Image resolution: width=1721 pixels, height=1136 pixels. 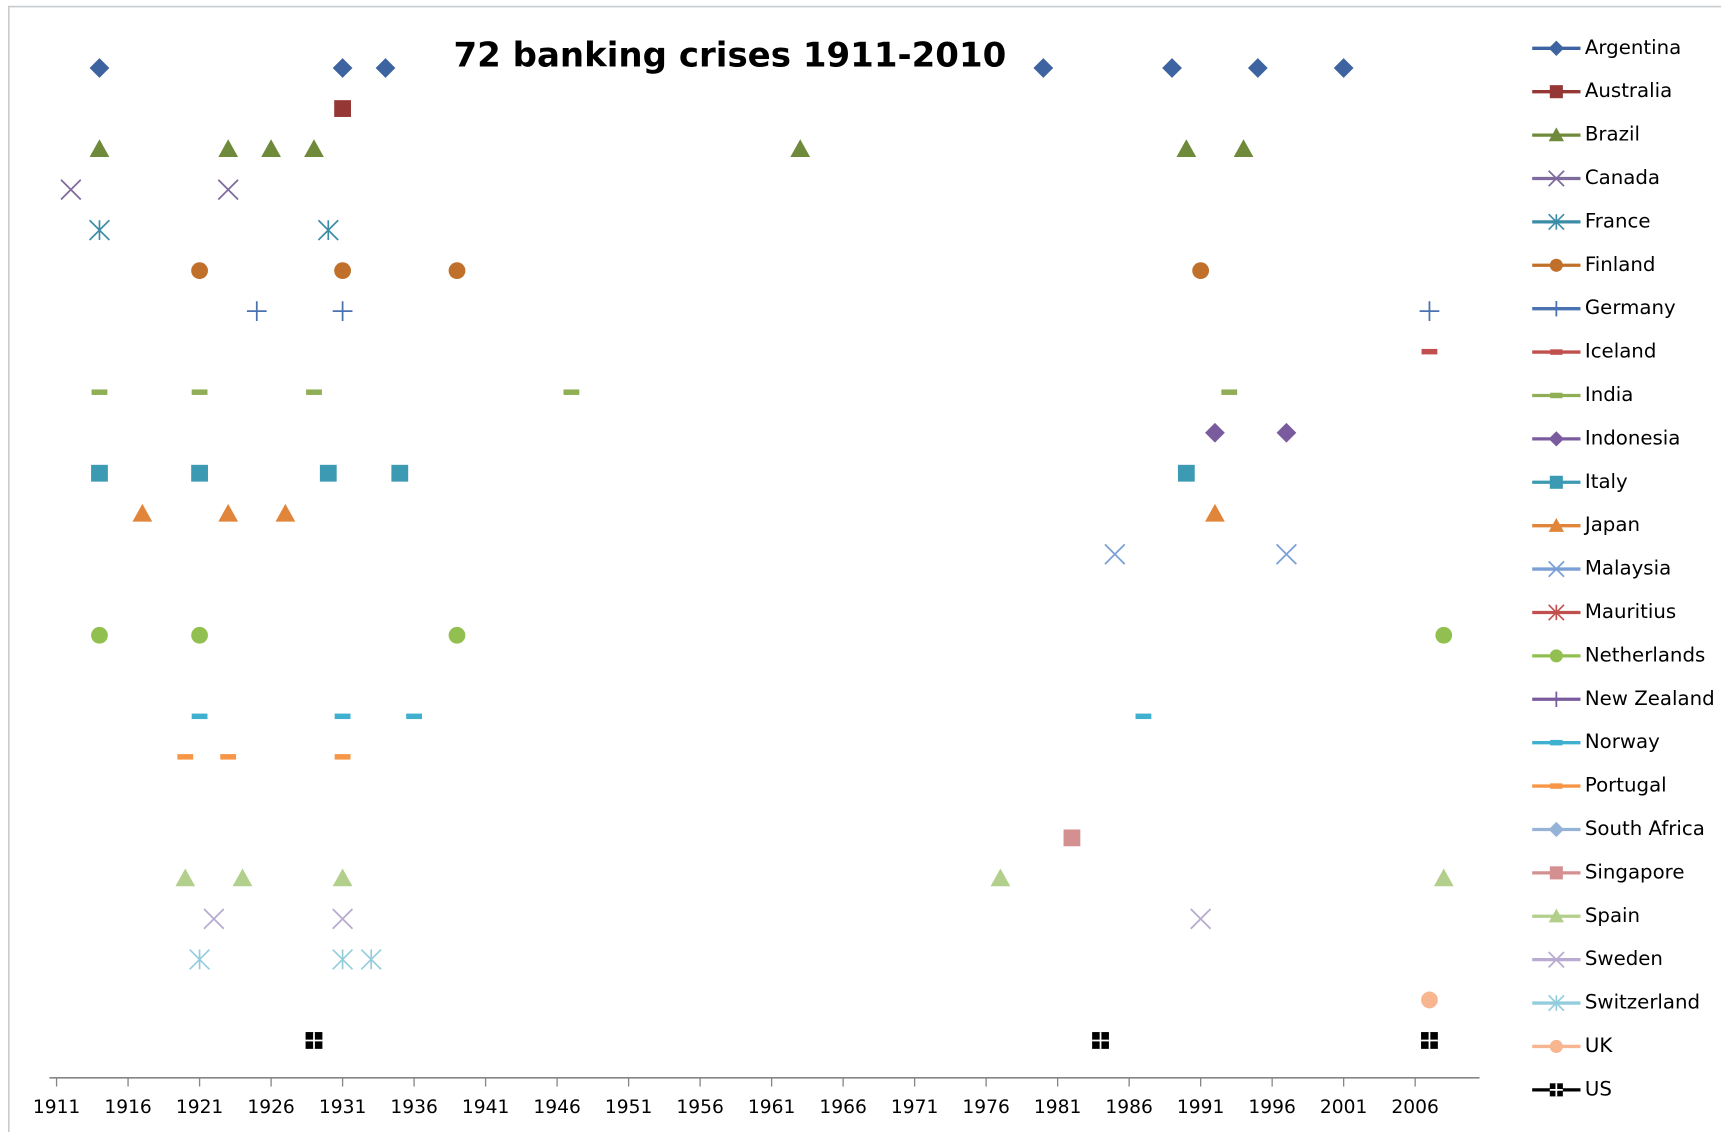 I want to click on legend-label: Netherlands, so click(x=1645, y=654).